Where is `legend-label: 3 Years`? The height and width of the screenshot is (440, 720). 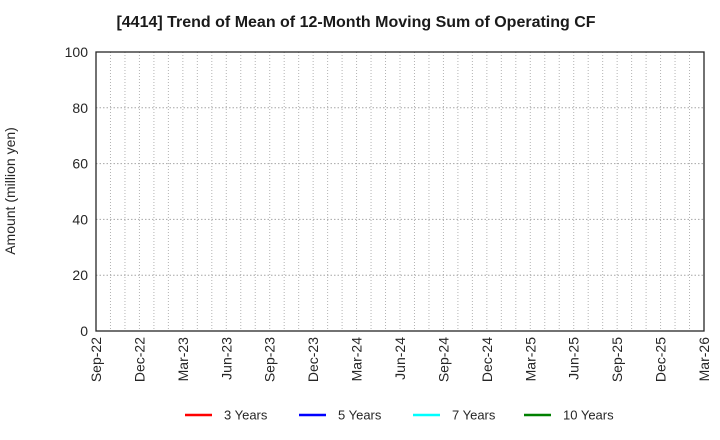 legend-label: 3 Years is located at coordinates (246, 415).